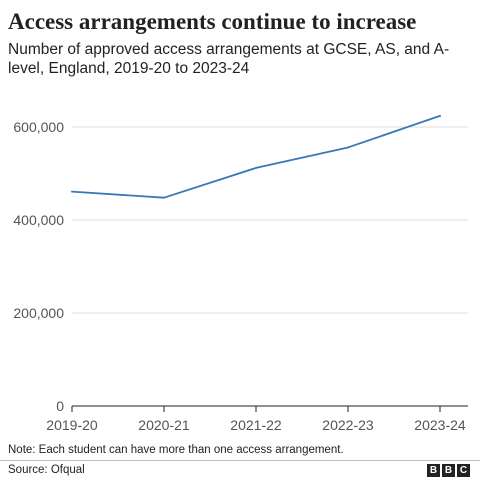 This screenshot has width=480, height=480. What do you see at coordinates (348, 425) in the screenshot?
I see `x-tick-label: 2022-23` at bounding box center [348, 425].